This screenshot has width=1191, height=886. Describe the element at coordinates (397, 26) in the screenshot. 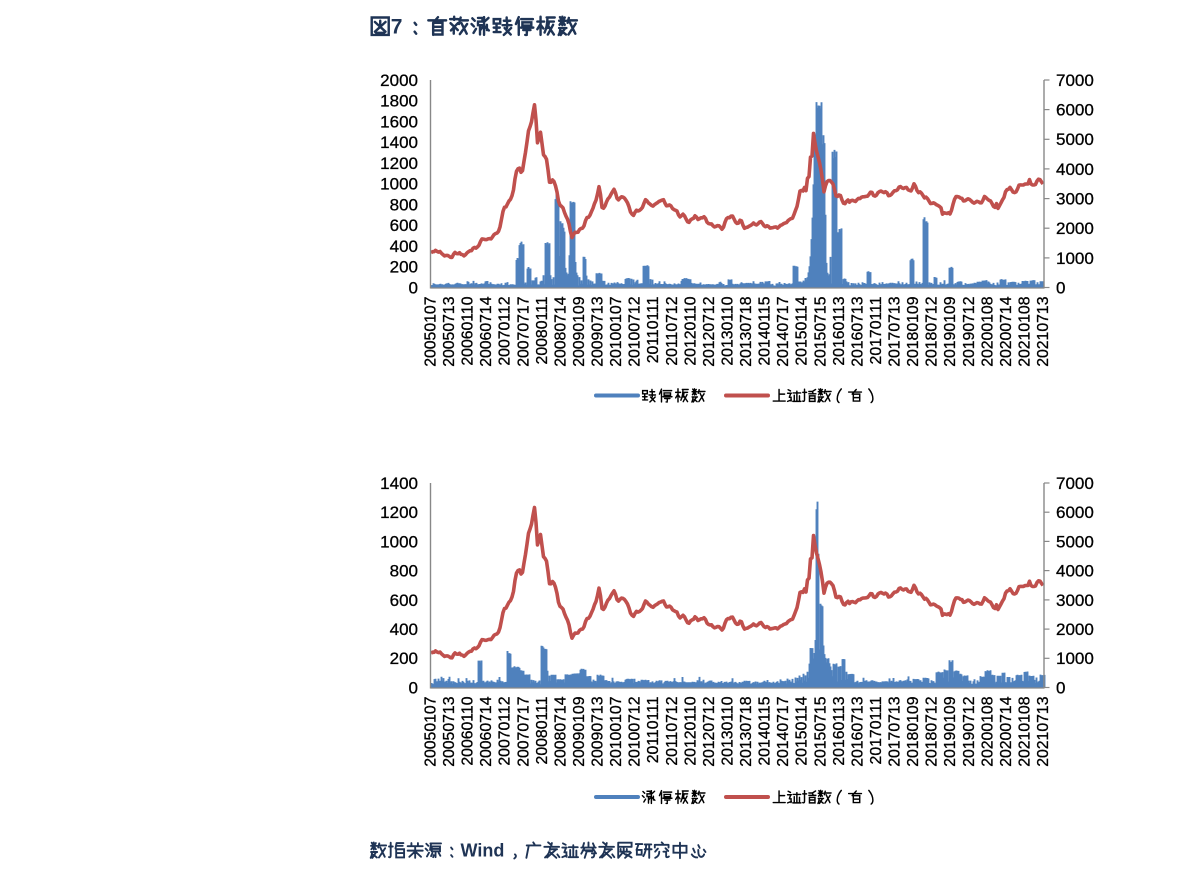

I see `svg-text: 7` at that location.